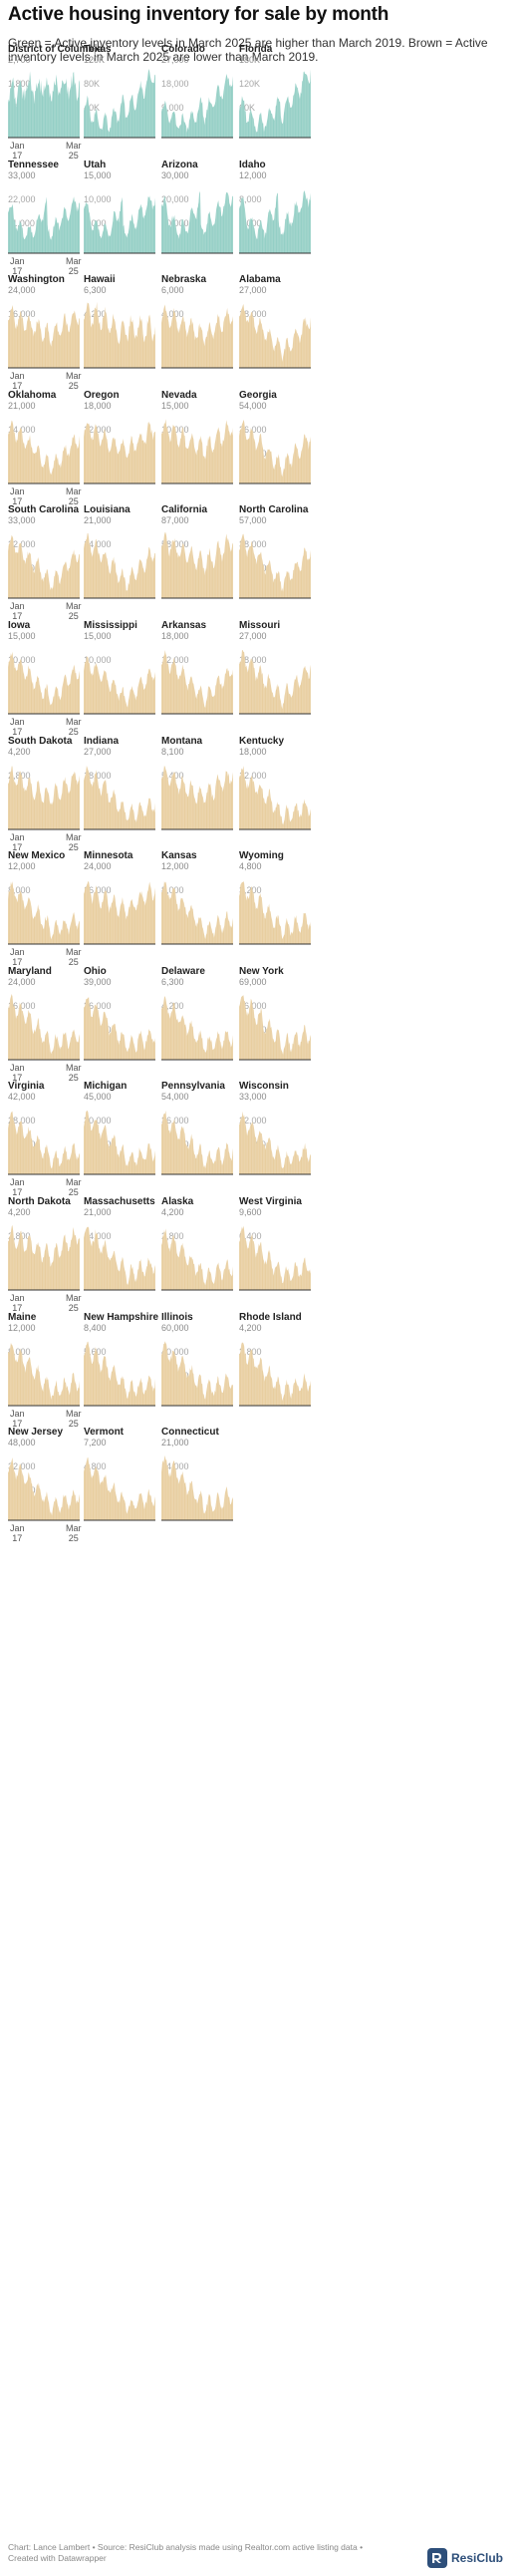 Image resolution: width=520 pixels, height=2576 pixels. I want to click on series-area-mississippi, so click(119, 685).